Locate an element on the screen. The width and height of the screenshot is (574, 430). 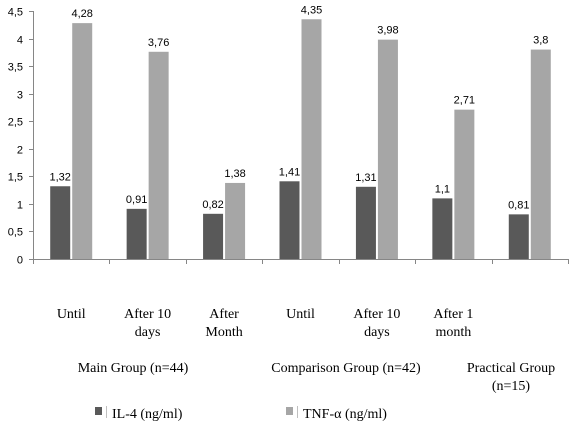
data-label: 2,71 is located at coordinates (464, 101).